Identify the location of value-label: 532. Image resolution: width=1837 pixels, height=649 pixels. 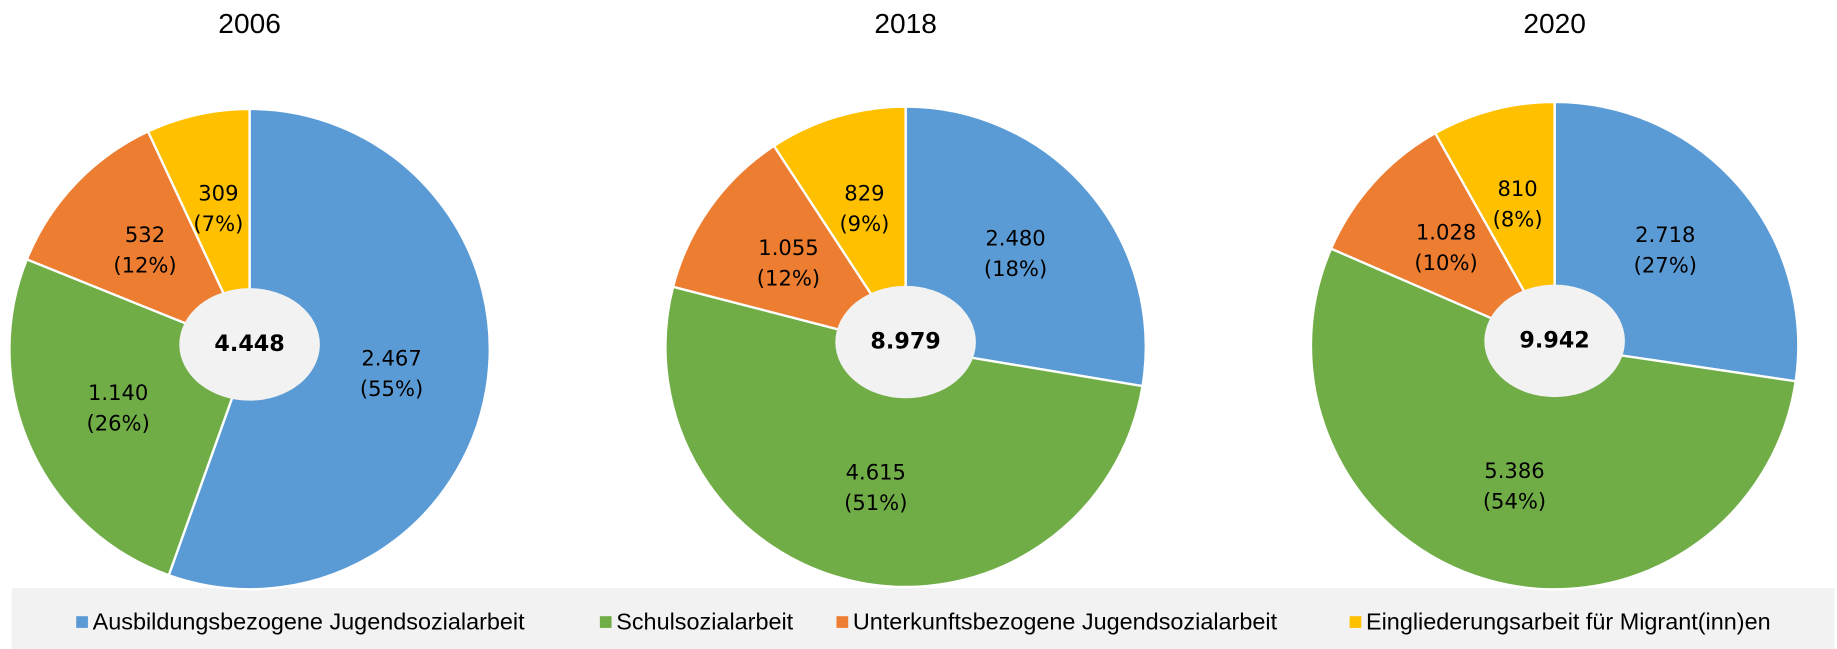
(145, 234).